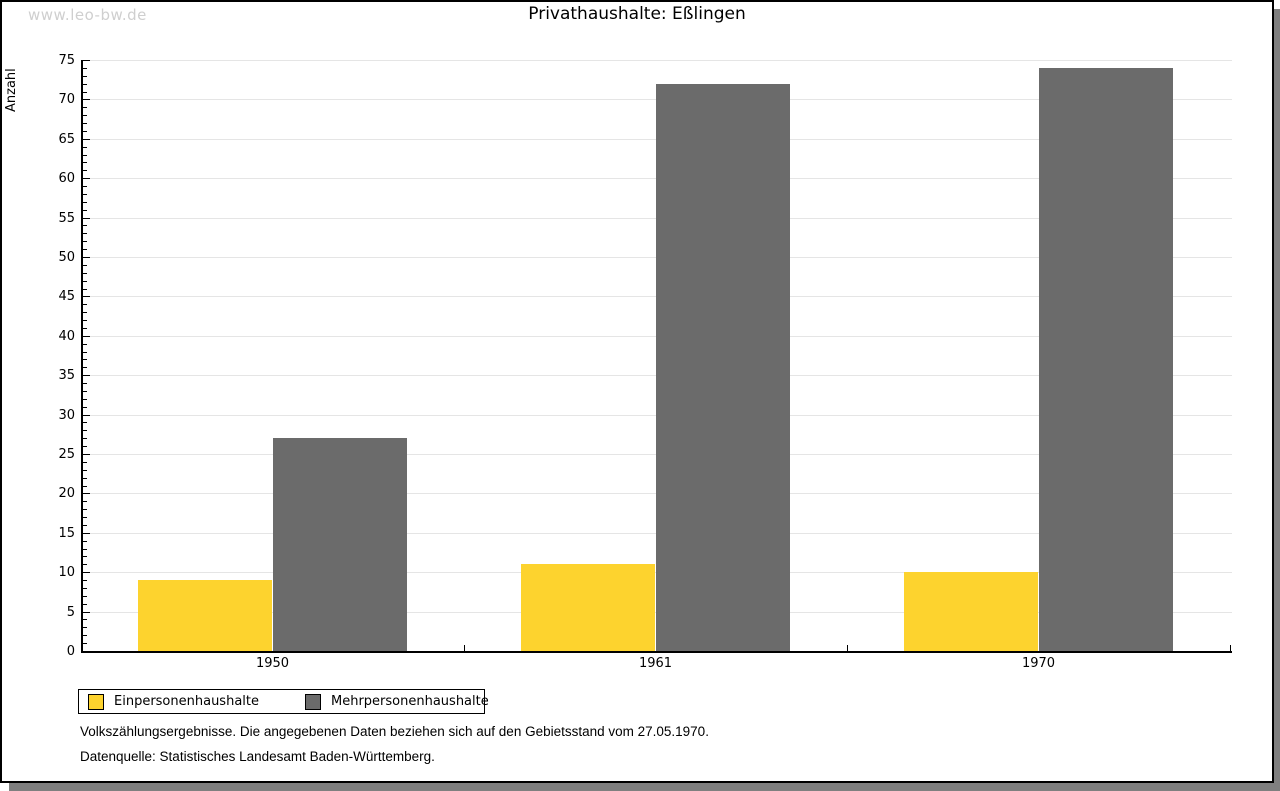  Describe the element at coordinates (70, 651) in the screenshot. I see `y-tick-label: 0` at that location.